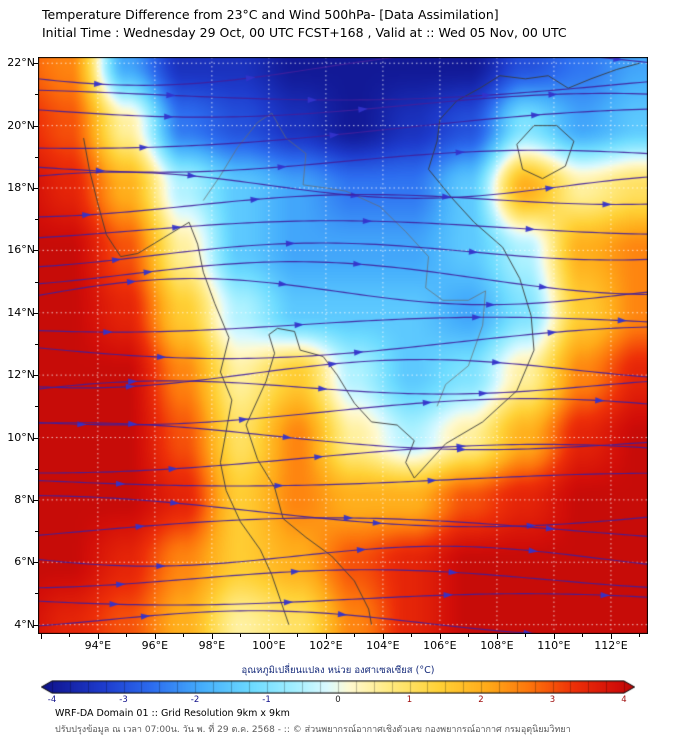 This screenshot has width=676, height=756. Describe the element at coordinates (552, 700) in the screenshot. I see `colorbar-tick-label: 3` at that location.